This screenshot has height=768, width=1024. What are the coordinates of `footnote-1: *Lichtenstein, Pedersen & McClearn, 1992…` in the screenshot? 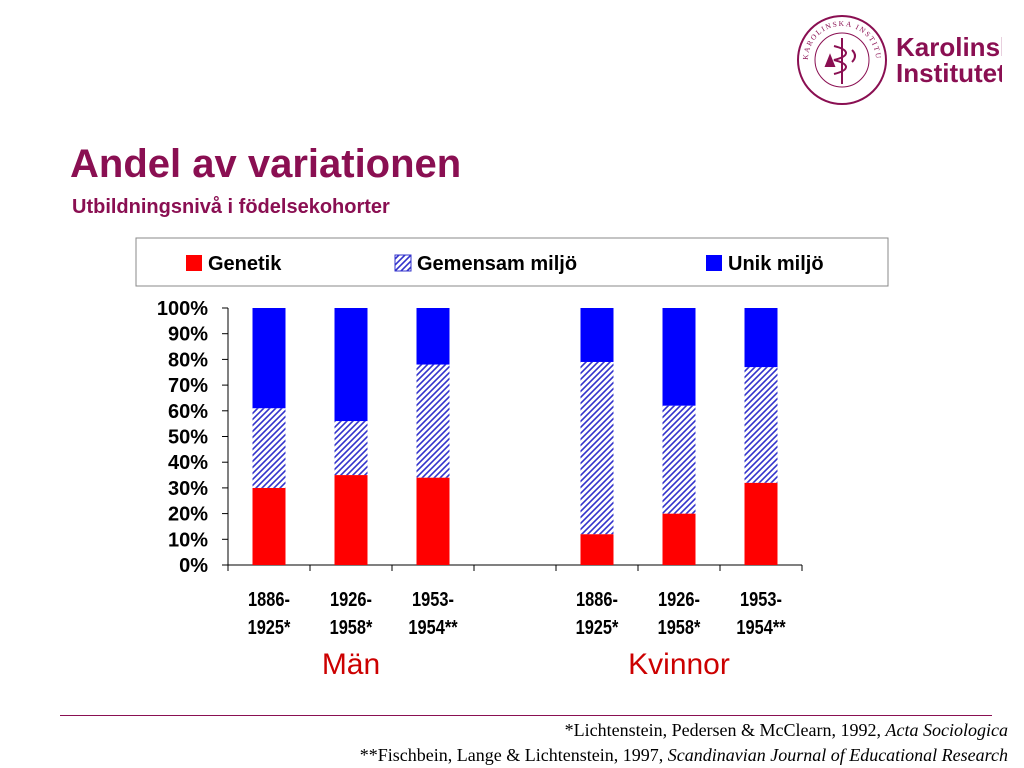 It's located at (786, 730).